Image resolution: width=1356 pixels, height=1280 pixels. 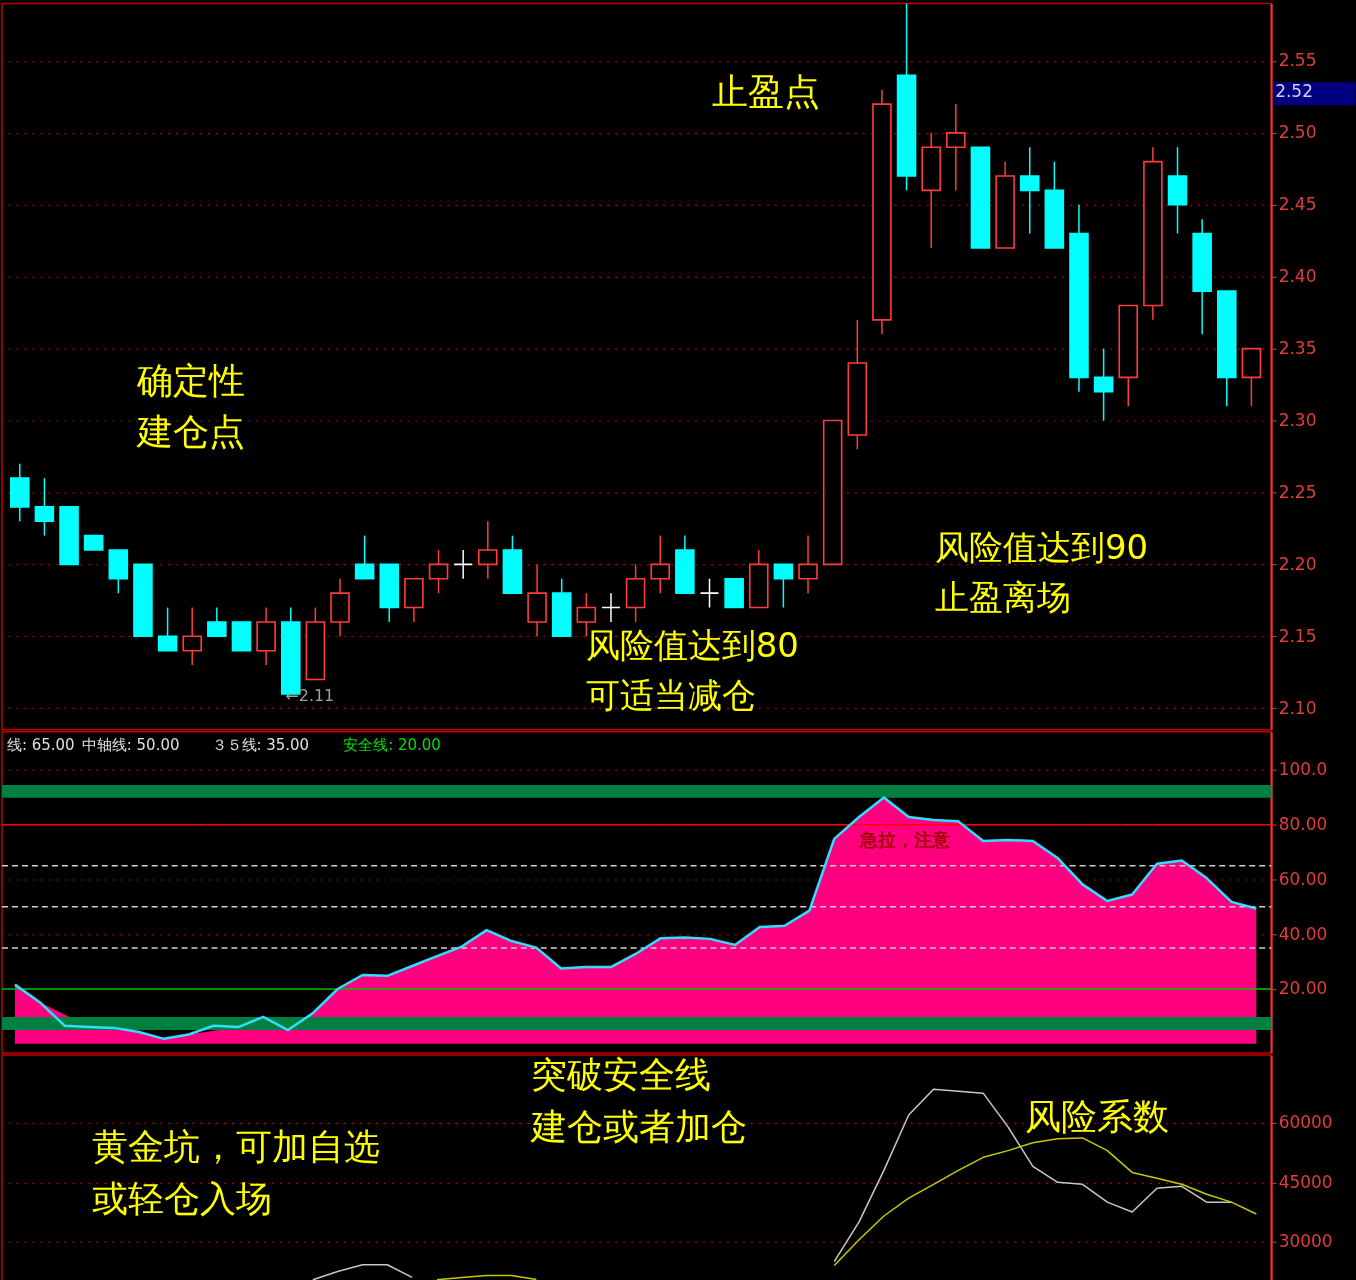 I want to click on y-tick-label: 60.00, so click(x=1303, y=878).